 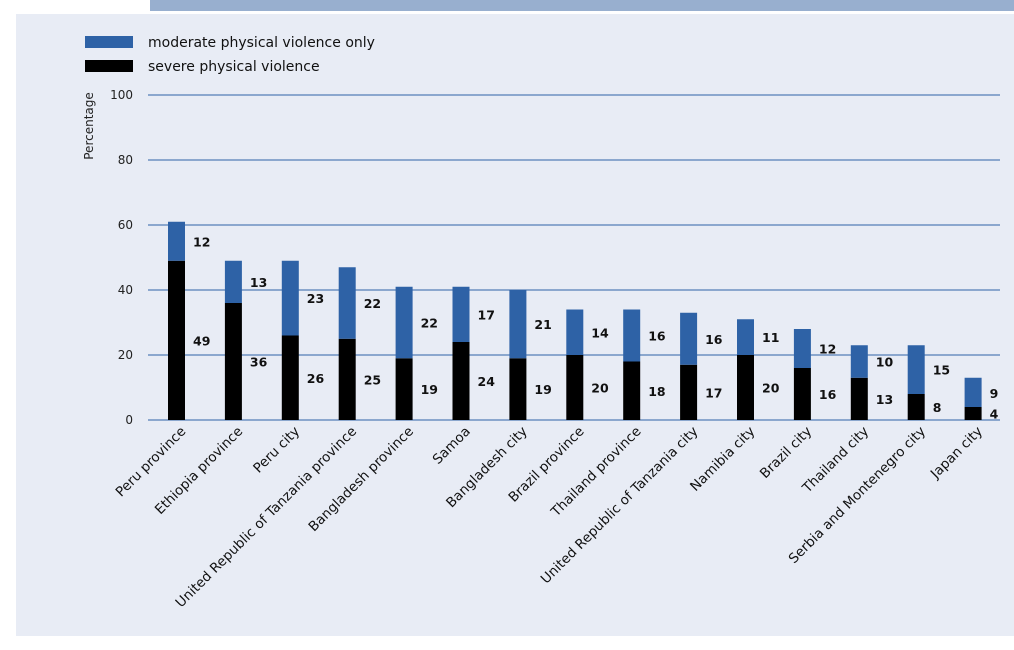 What do you see at coordinates (258, 282) in the screenshot?
I see `value-label-moderate-1: 13` at bounding box center [258, 282].